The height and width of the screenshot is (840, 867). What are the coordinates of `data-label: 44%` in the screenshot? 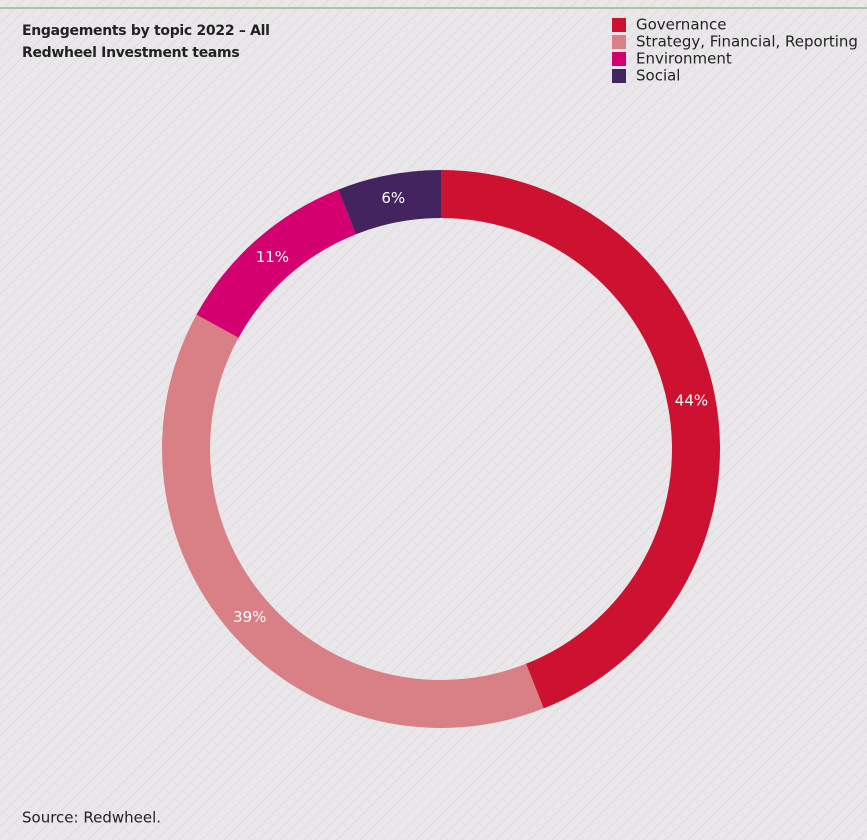 It's located at (691, 401).